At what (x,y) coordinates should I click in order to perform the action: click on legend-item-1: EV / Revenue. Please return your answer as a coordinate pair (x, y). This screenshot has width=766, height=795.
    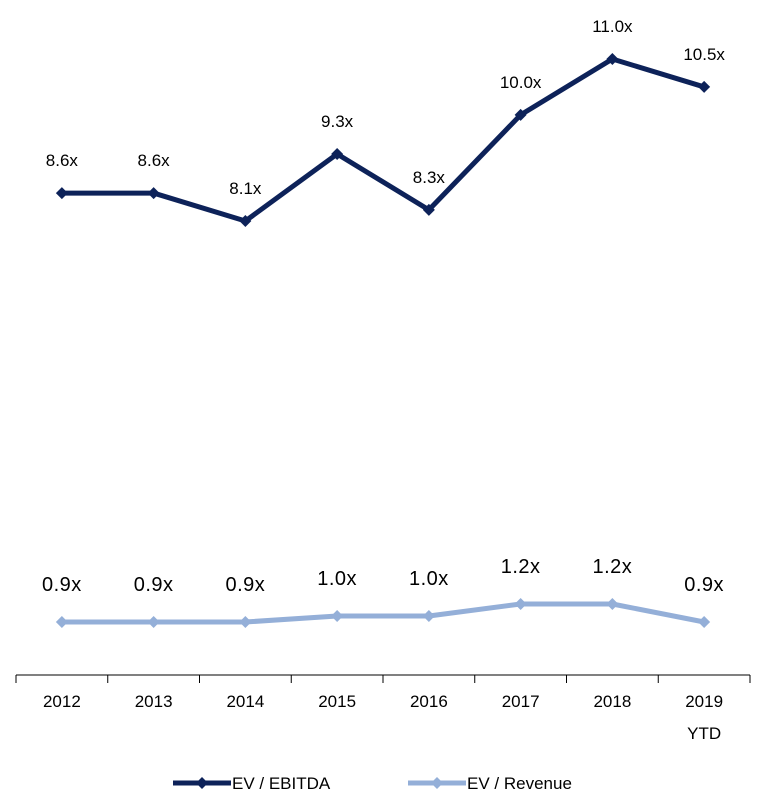
    Looking at the image, I should click on (490, 783).